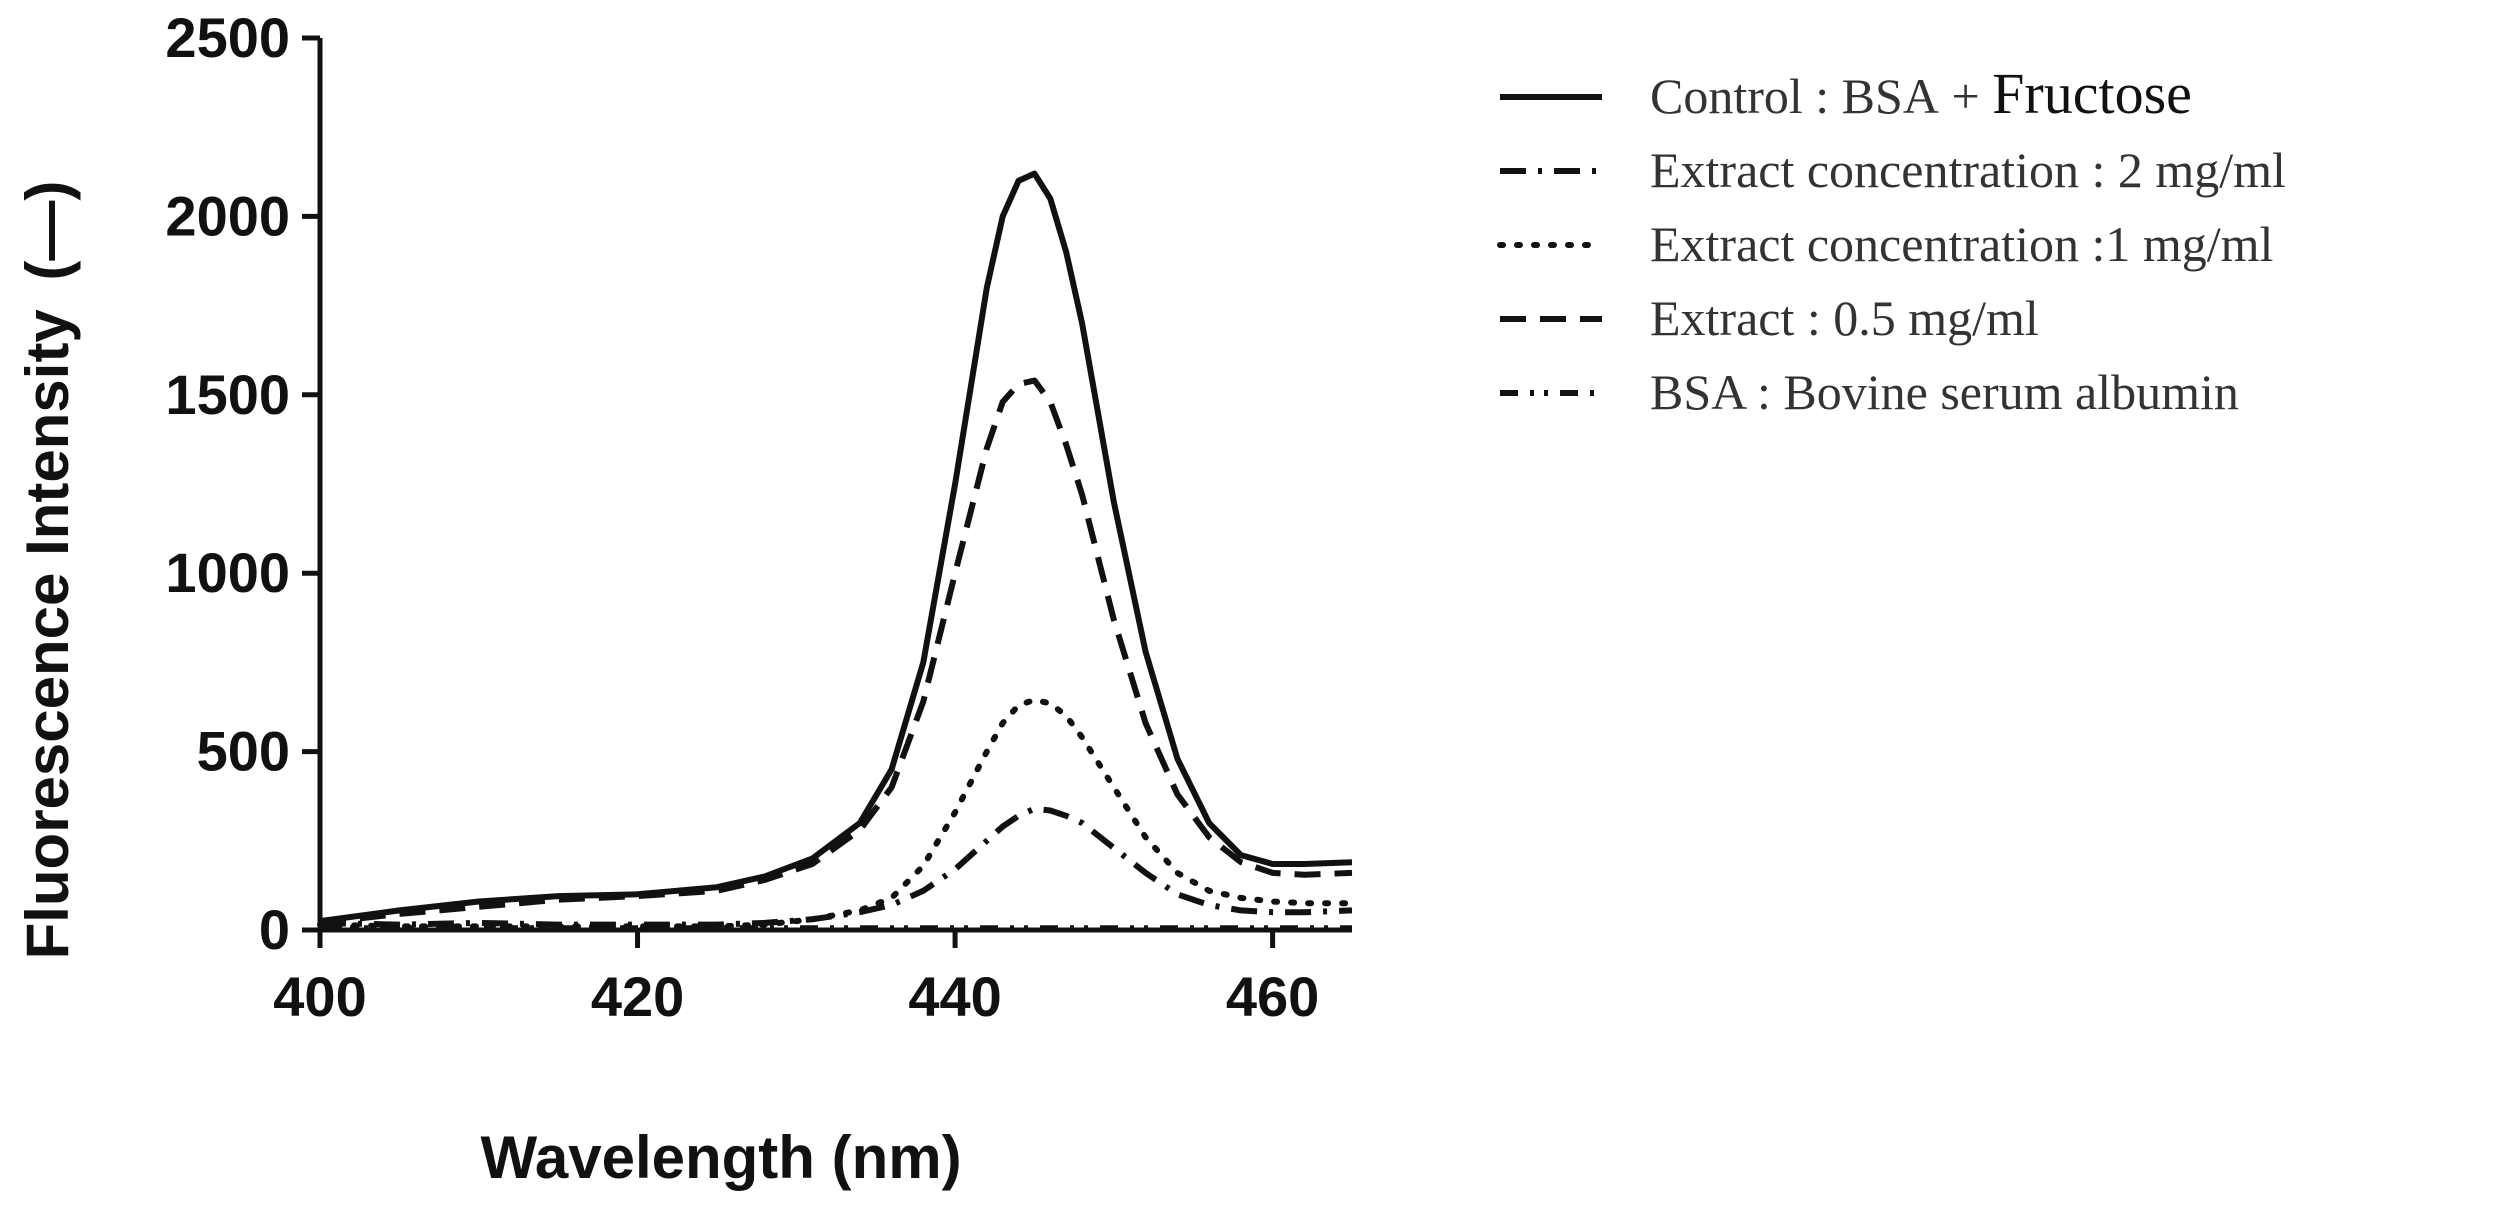  I want to click on y-tick-label: 2500, so click(227, 37).